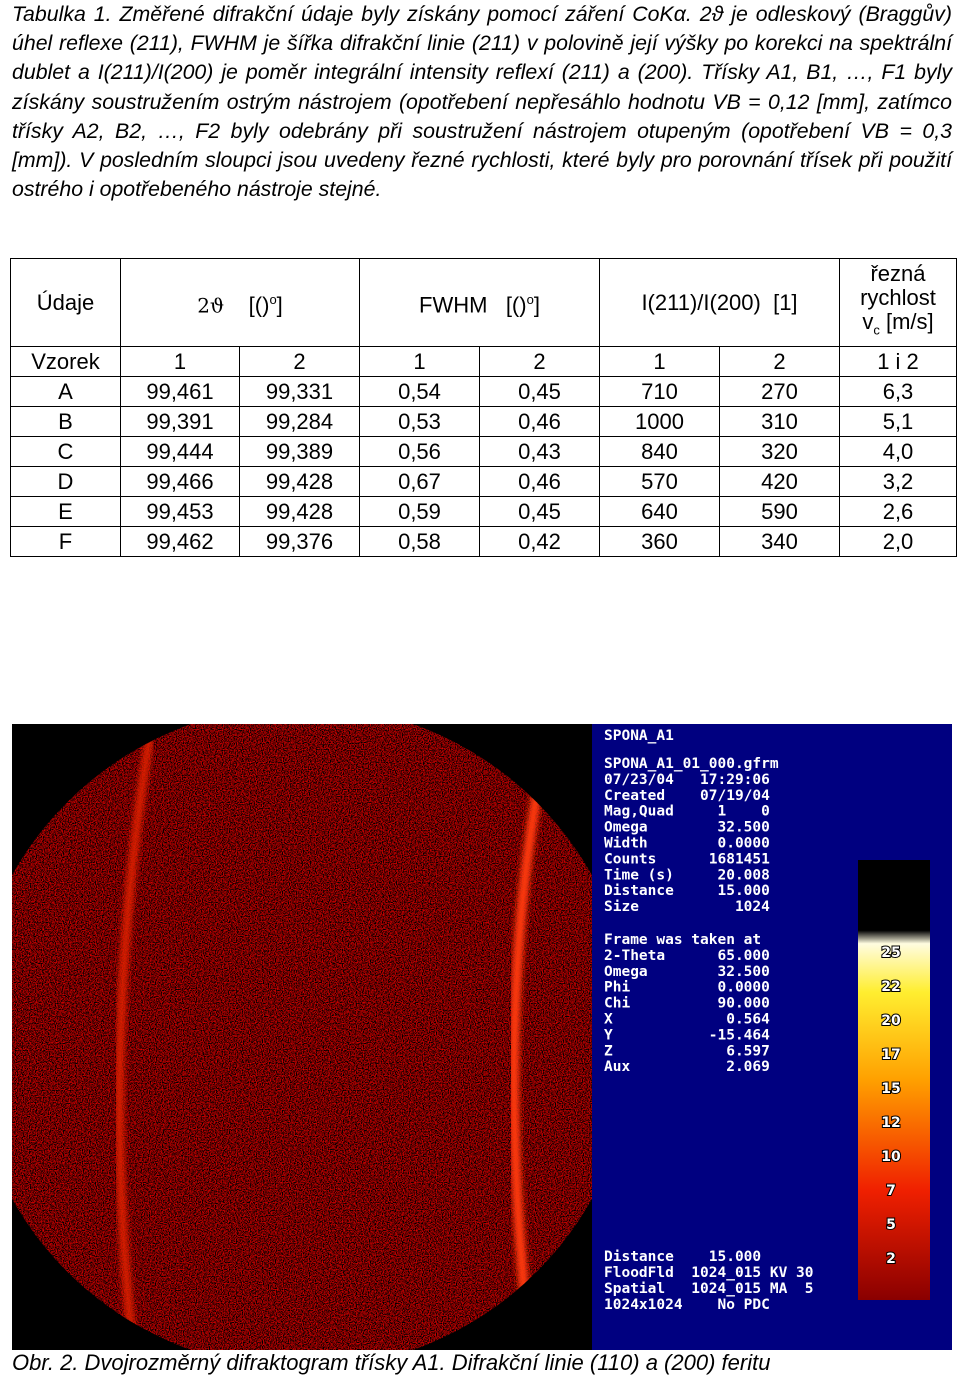  I want to click on header-cell: I(211)/I(200) [1], so click(719, 302).